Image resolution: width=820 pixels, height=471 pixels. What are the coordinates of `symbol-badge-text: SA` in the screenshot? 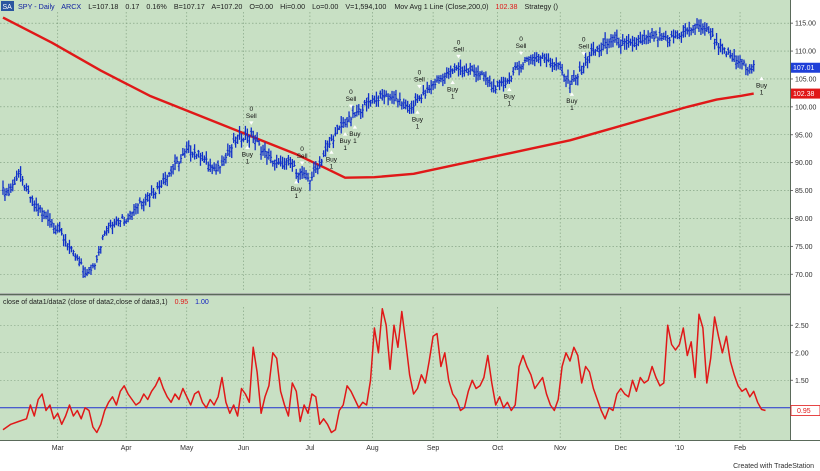 It's located at (8, 7).